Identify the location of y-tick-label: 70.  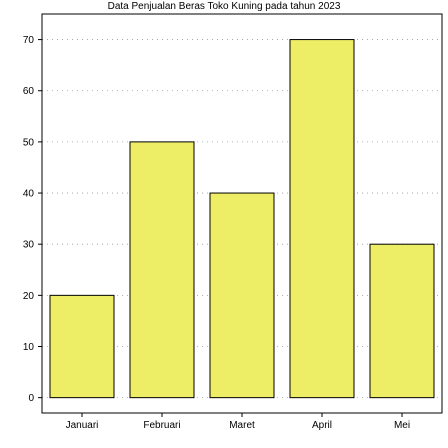
(29, 40).